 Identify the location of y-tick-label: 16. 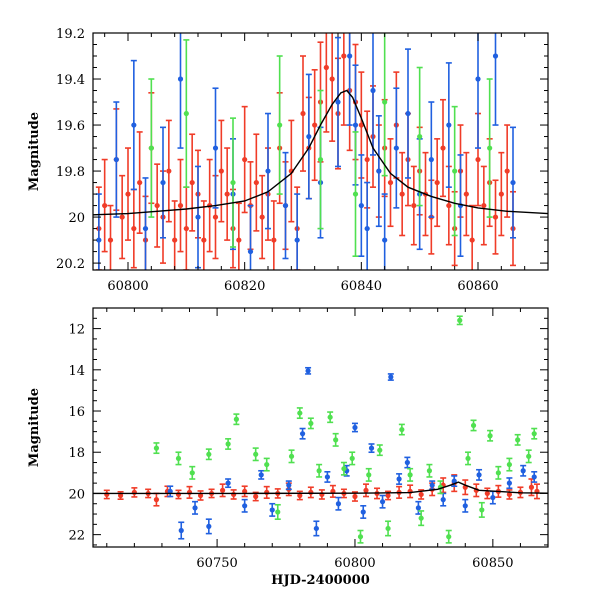
(76, 412).